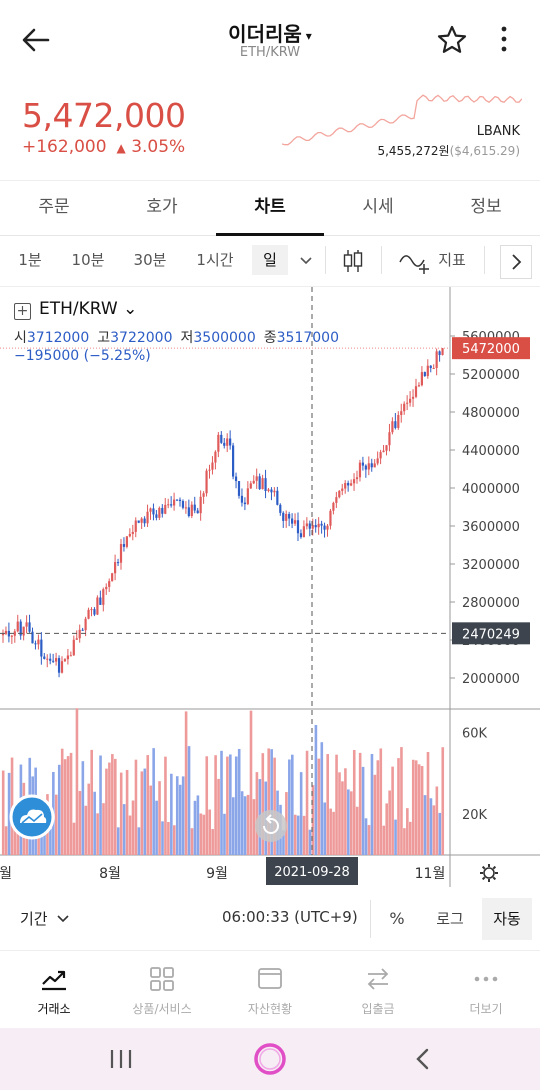  What do you see at coordinates (54, 207) in the screenshot?
I see `tab-order: 주문` at bounding box center [54, 207].